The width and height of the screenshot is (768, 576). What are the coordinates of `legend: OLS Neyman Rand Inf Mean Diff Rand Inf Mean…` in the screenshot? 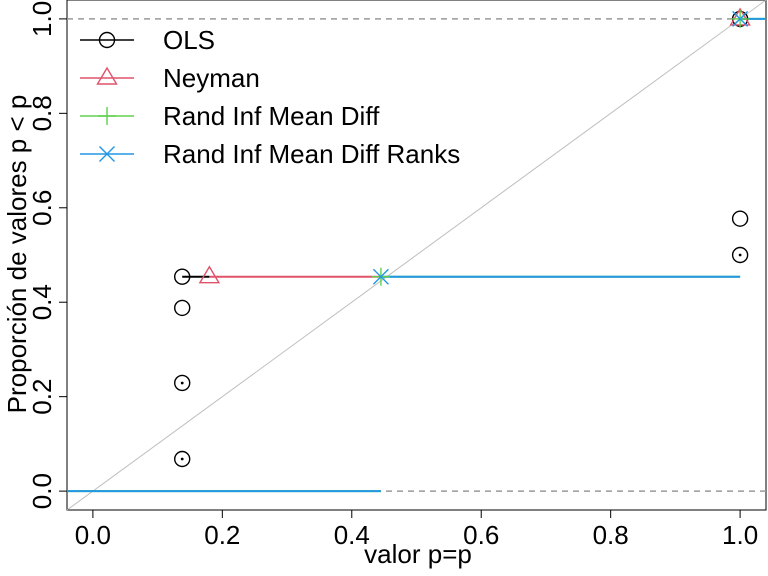 It's located at (270, 97).